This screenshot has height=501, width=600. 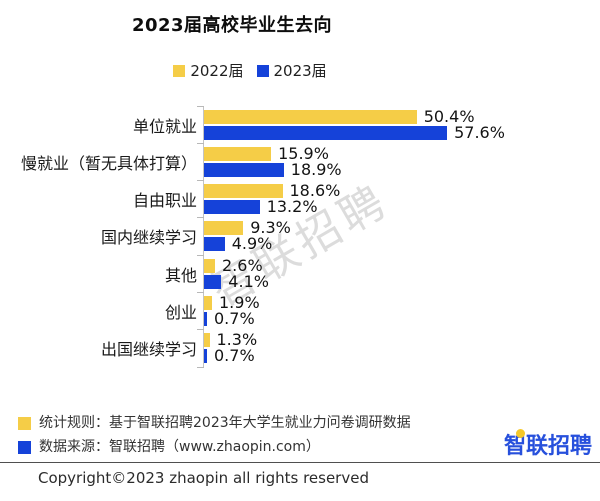 I want to click on bar-value-2023: 57.6%, so click(x=479, y=132).